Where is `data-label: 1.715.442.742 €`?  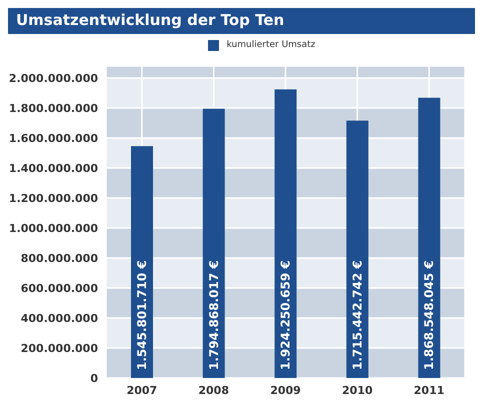 data-label: 1.715.442.742 € is located at coordinates (357, 315).